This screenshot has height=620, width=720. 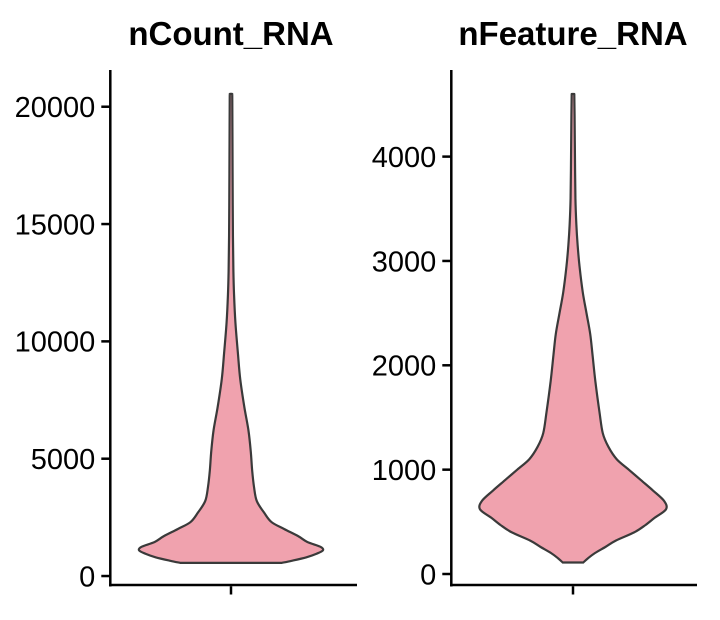 What do you see at coordinates (404, 367) in the screenshot?
I see `y-tick-label: 2000` at bounding box center [404, 367].